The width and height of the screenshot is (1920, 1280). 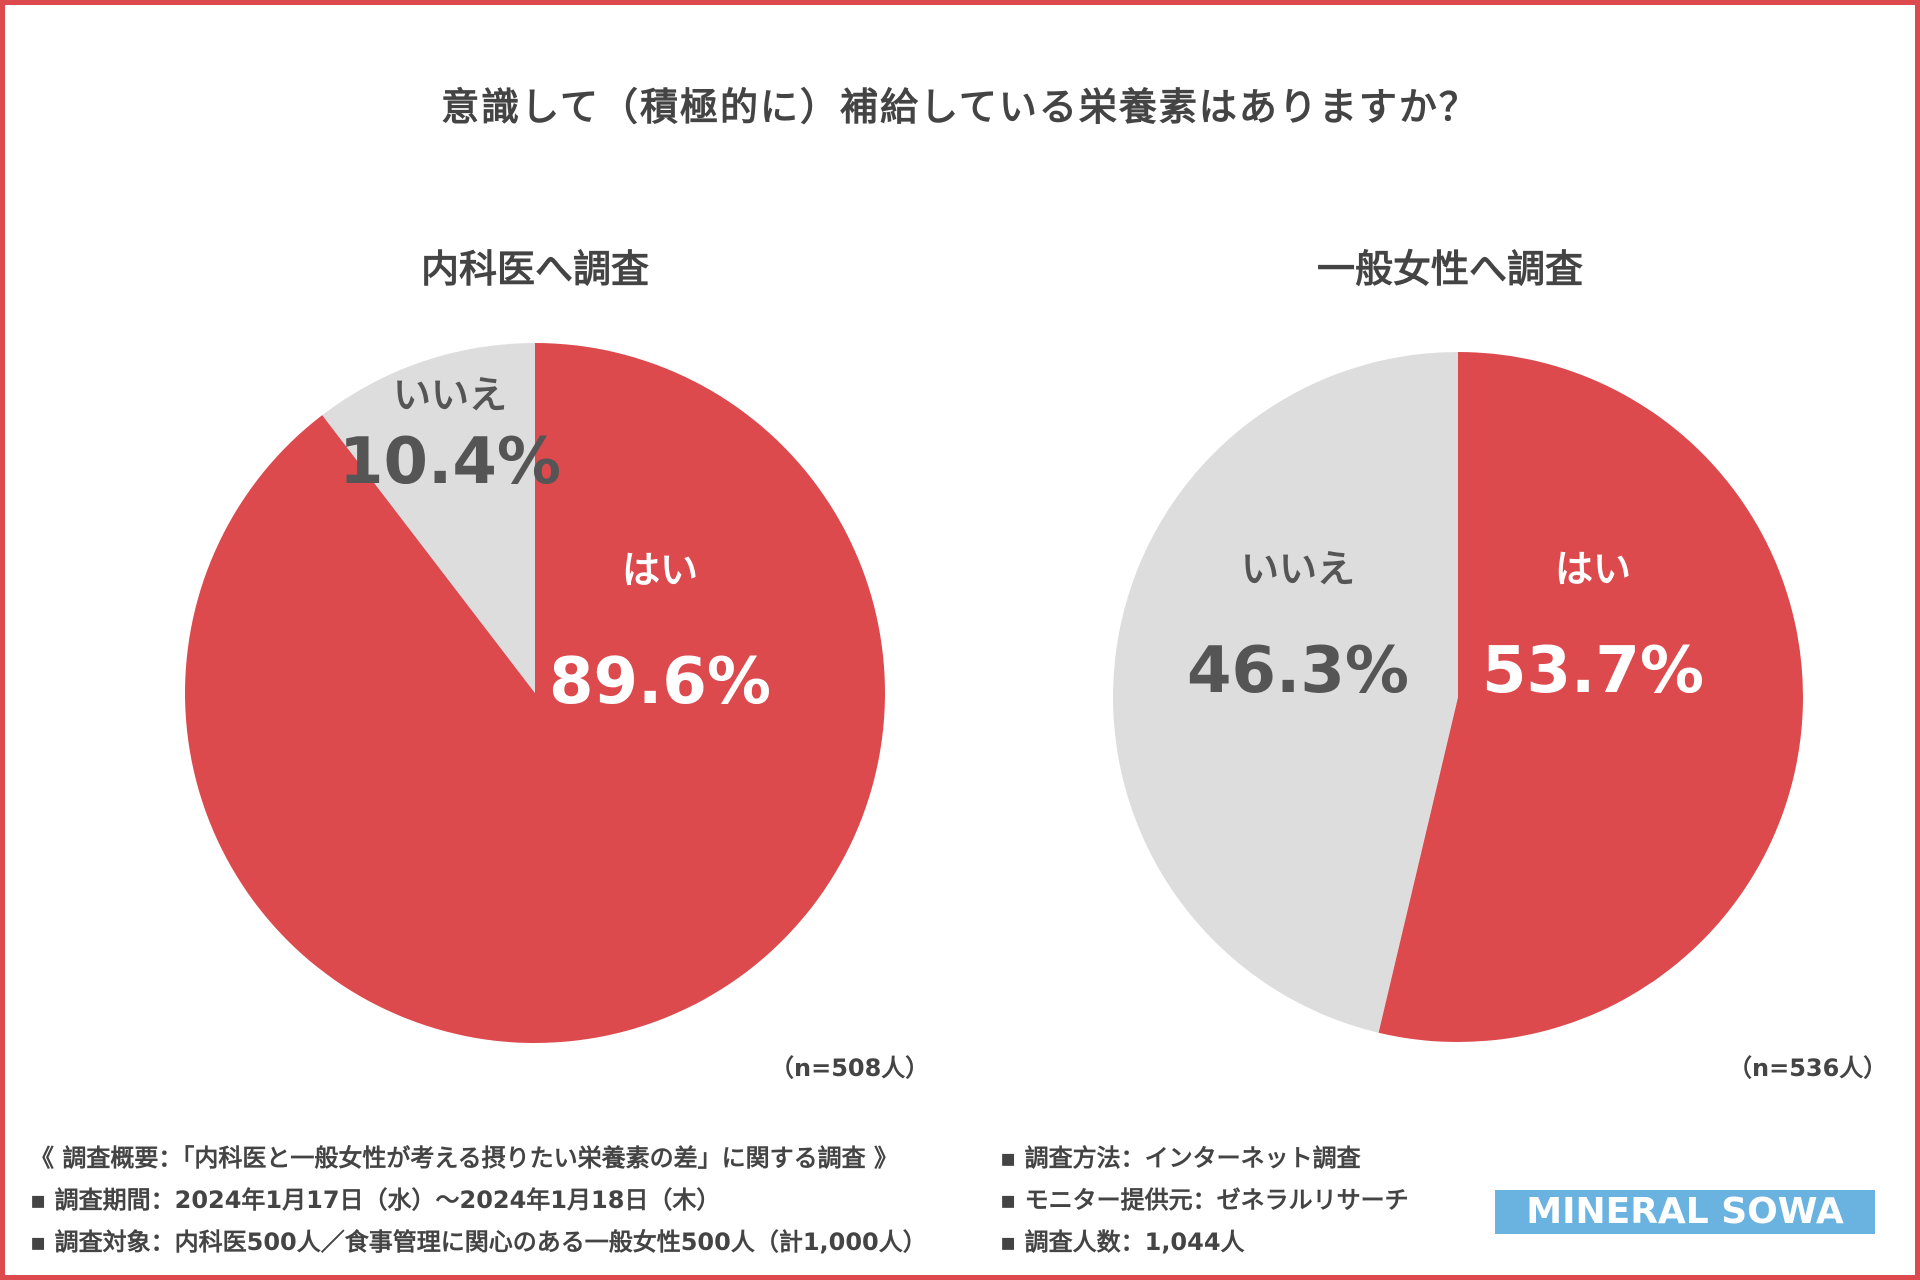 What do you see at coordinates (960, 107) in the screenshot?
I see `page-title: 意識して（積極的に）補給している栄養素はありますか？` at bounding box center [960, 107].